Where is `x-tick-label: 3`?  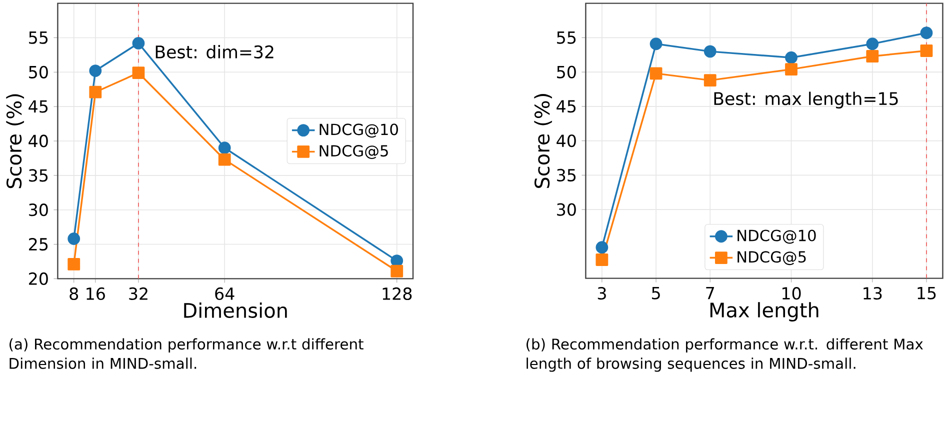
x-tick-label: 3 is located at coordinates (602, 293).